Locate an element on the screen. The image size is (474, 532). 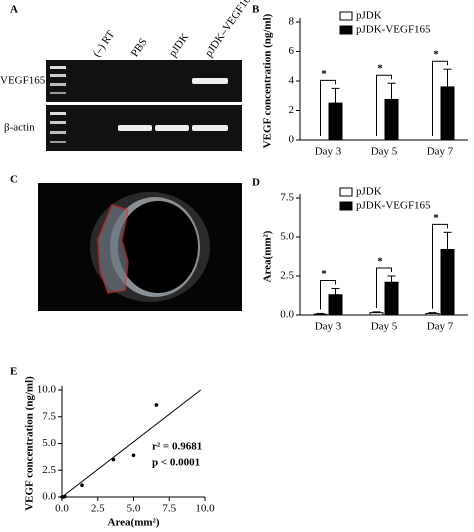
lane-label: (–) RT is located at coordinates (104, 43).